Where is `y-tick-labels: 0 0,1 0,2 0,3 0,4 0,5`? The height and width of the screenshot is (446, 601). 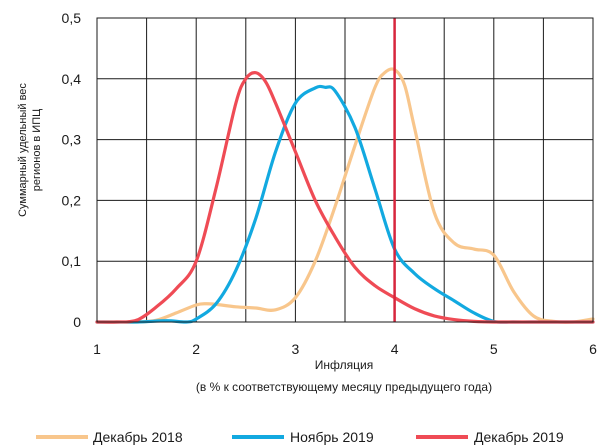
y-tick-labels: 0 0,1 0,2 0,3 0,4 0,5 is located at coordinates (72, 170).